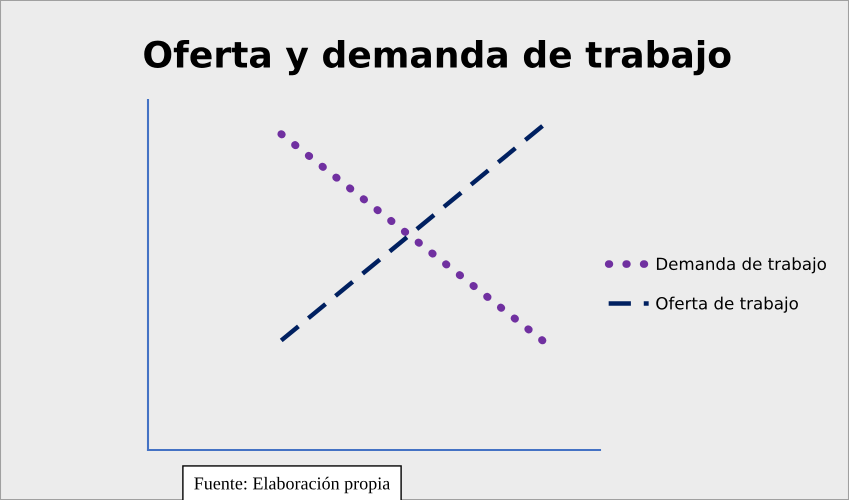 This screenshot has width=849, height=500. Describe the element at coordinates (727, 304) in the screenshot. I see `legend-label: Oferta de trabajo` at that location.